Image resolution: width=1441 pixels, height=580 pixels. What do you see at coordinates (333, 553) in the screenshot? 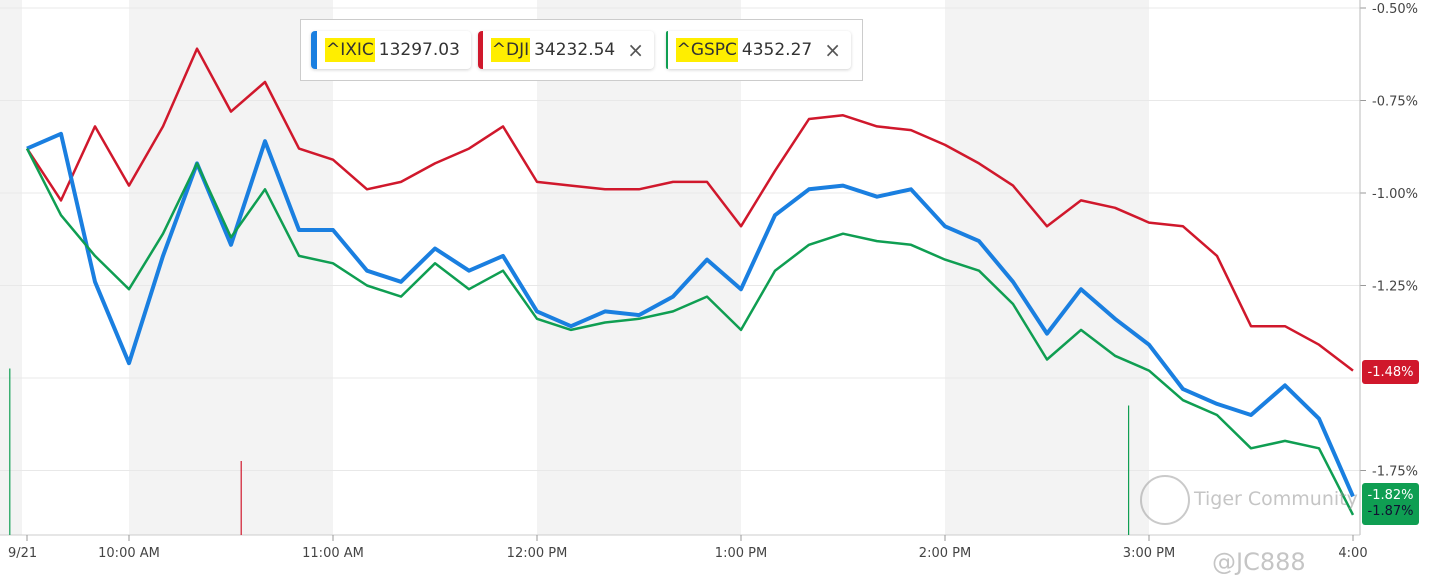
I see `x-tick-label: 11:00 AM` at bounding box center [333, 553].